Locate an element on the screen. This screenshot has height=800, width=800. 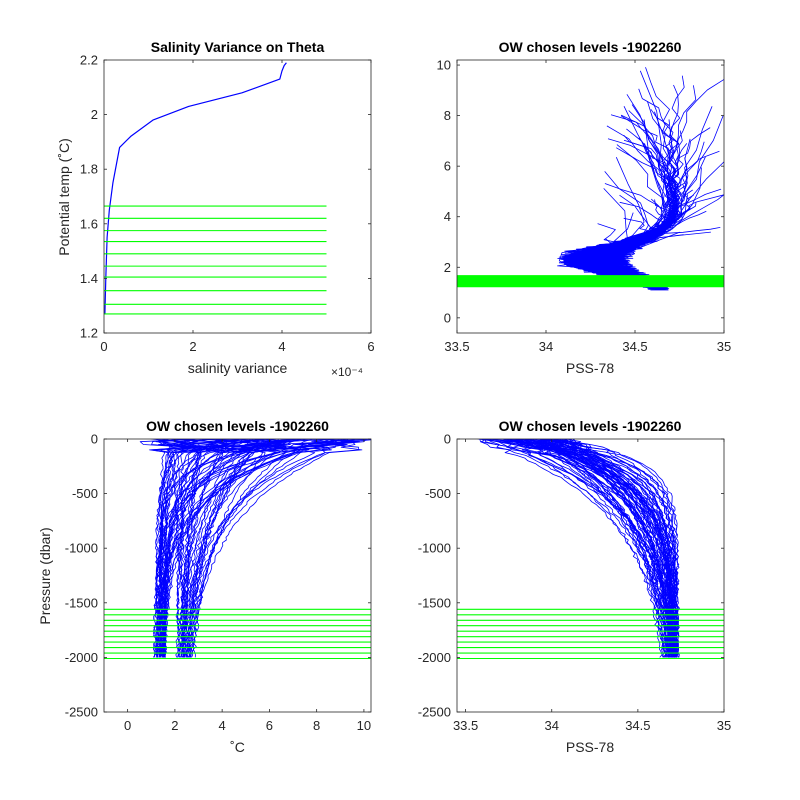
y-tick-label: 2.2 is located at coordinates (89, 60).